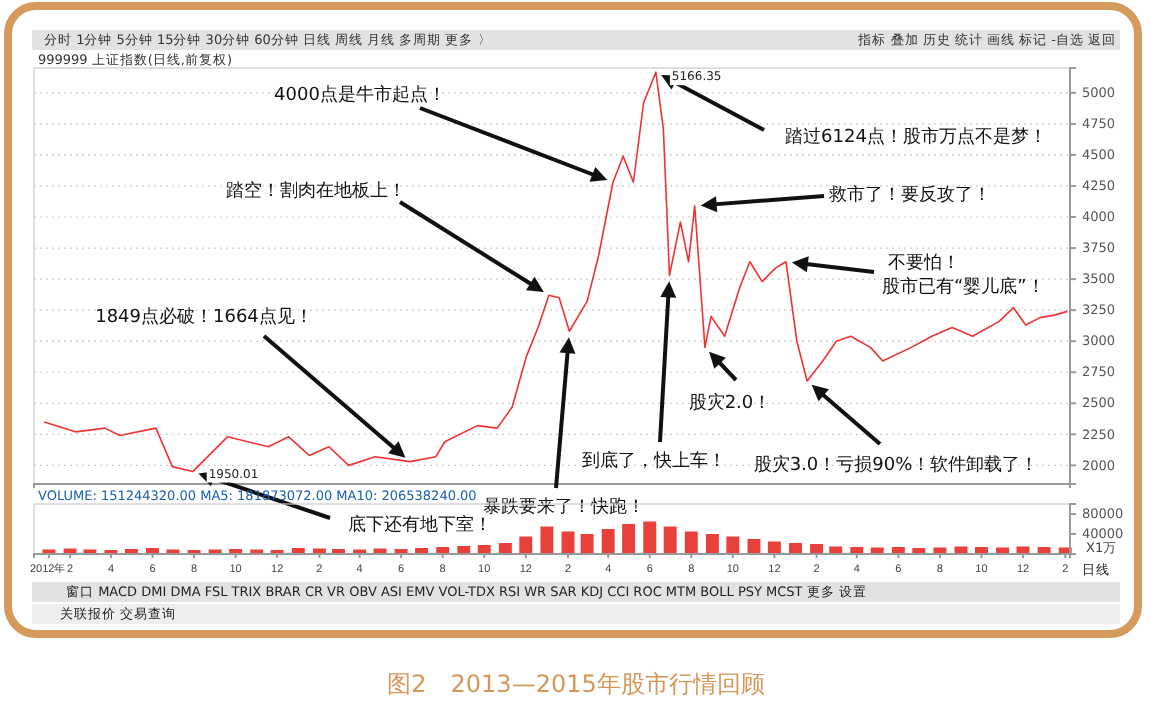  What do you see at coordinates (963, 287) in the screenshot?
I see `annotation: 股市已有“婴儿底”！` at bounding box center [963, 287].